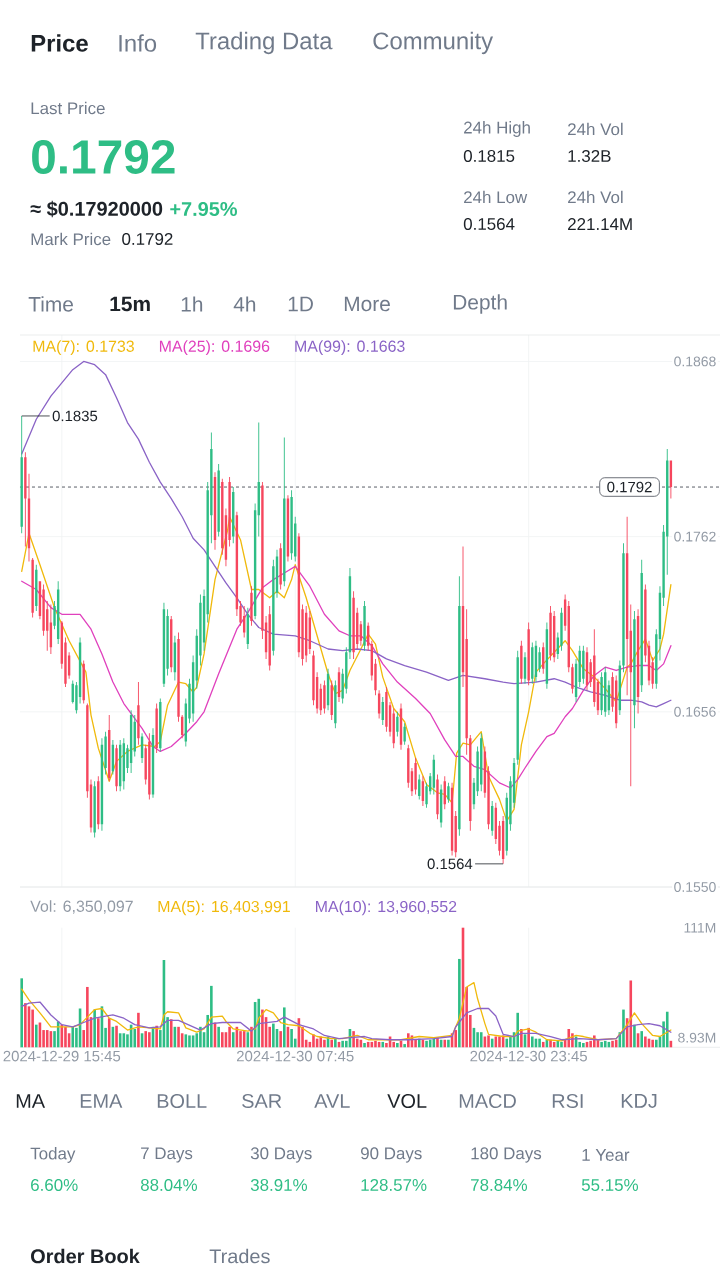 The height and width of the screenshot is (1281, 720). What do you see at coordinates (367, 304) in the screenshot?
I see `text: More` at bounding box center [367, 304].